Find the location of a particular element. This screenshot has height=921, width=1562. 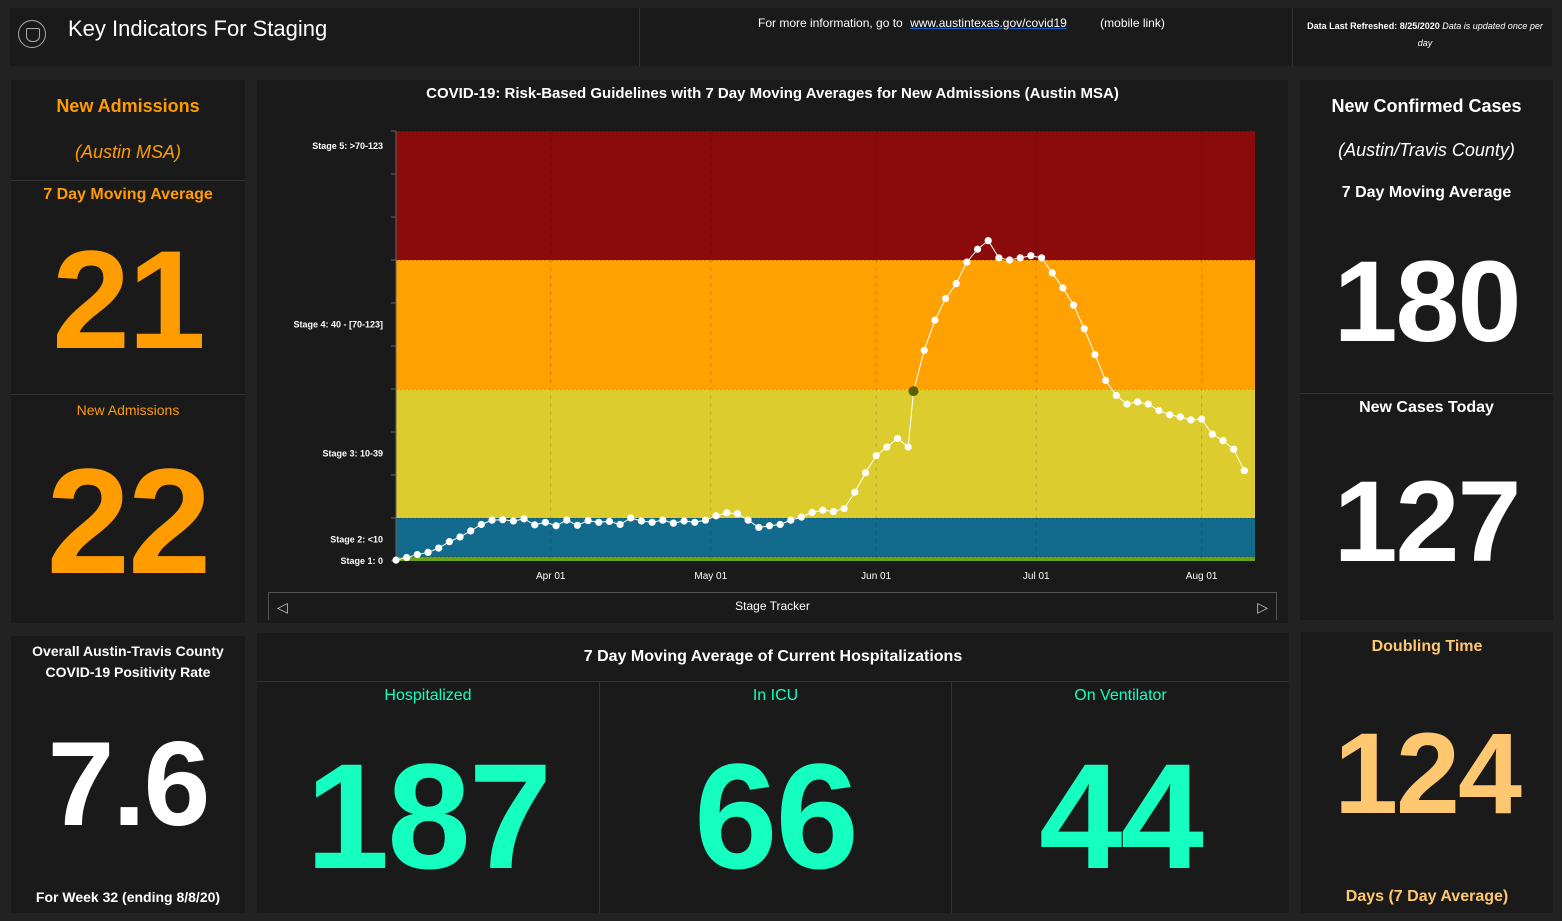

next-arrow-icon: ▷ is located at coordinates (1262, 607).